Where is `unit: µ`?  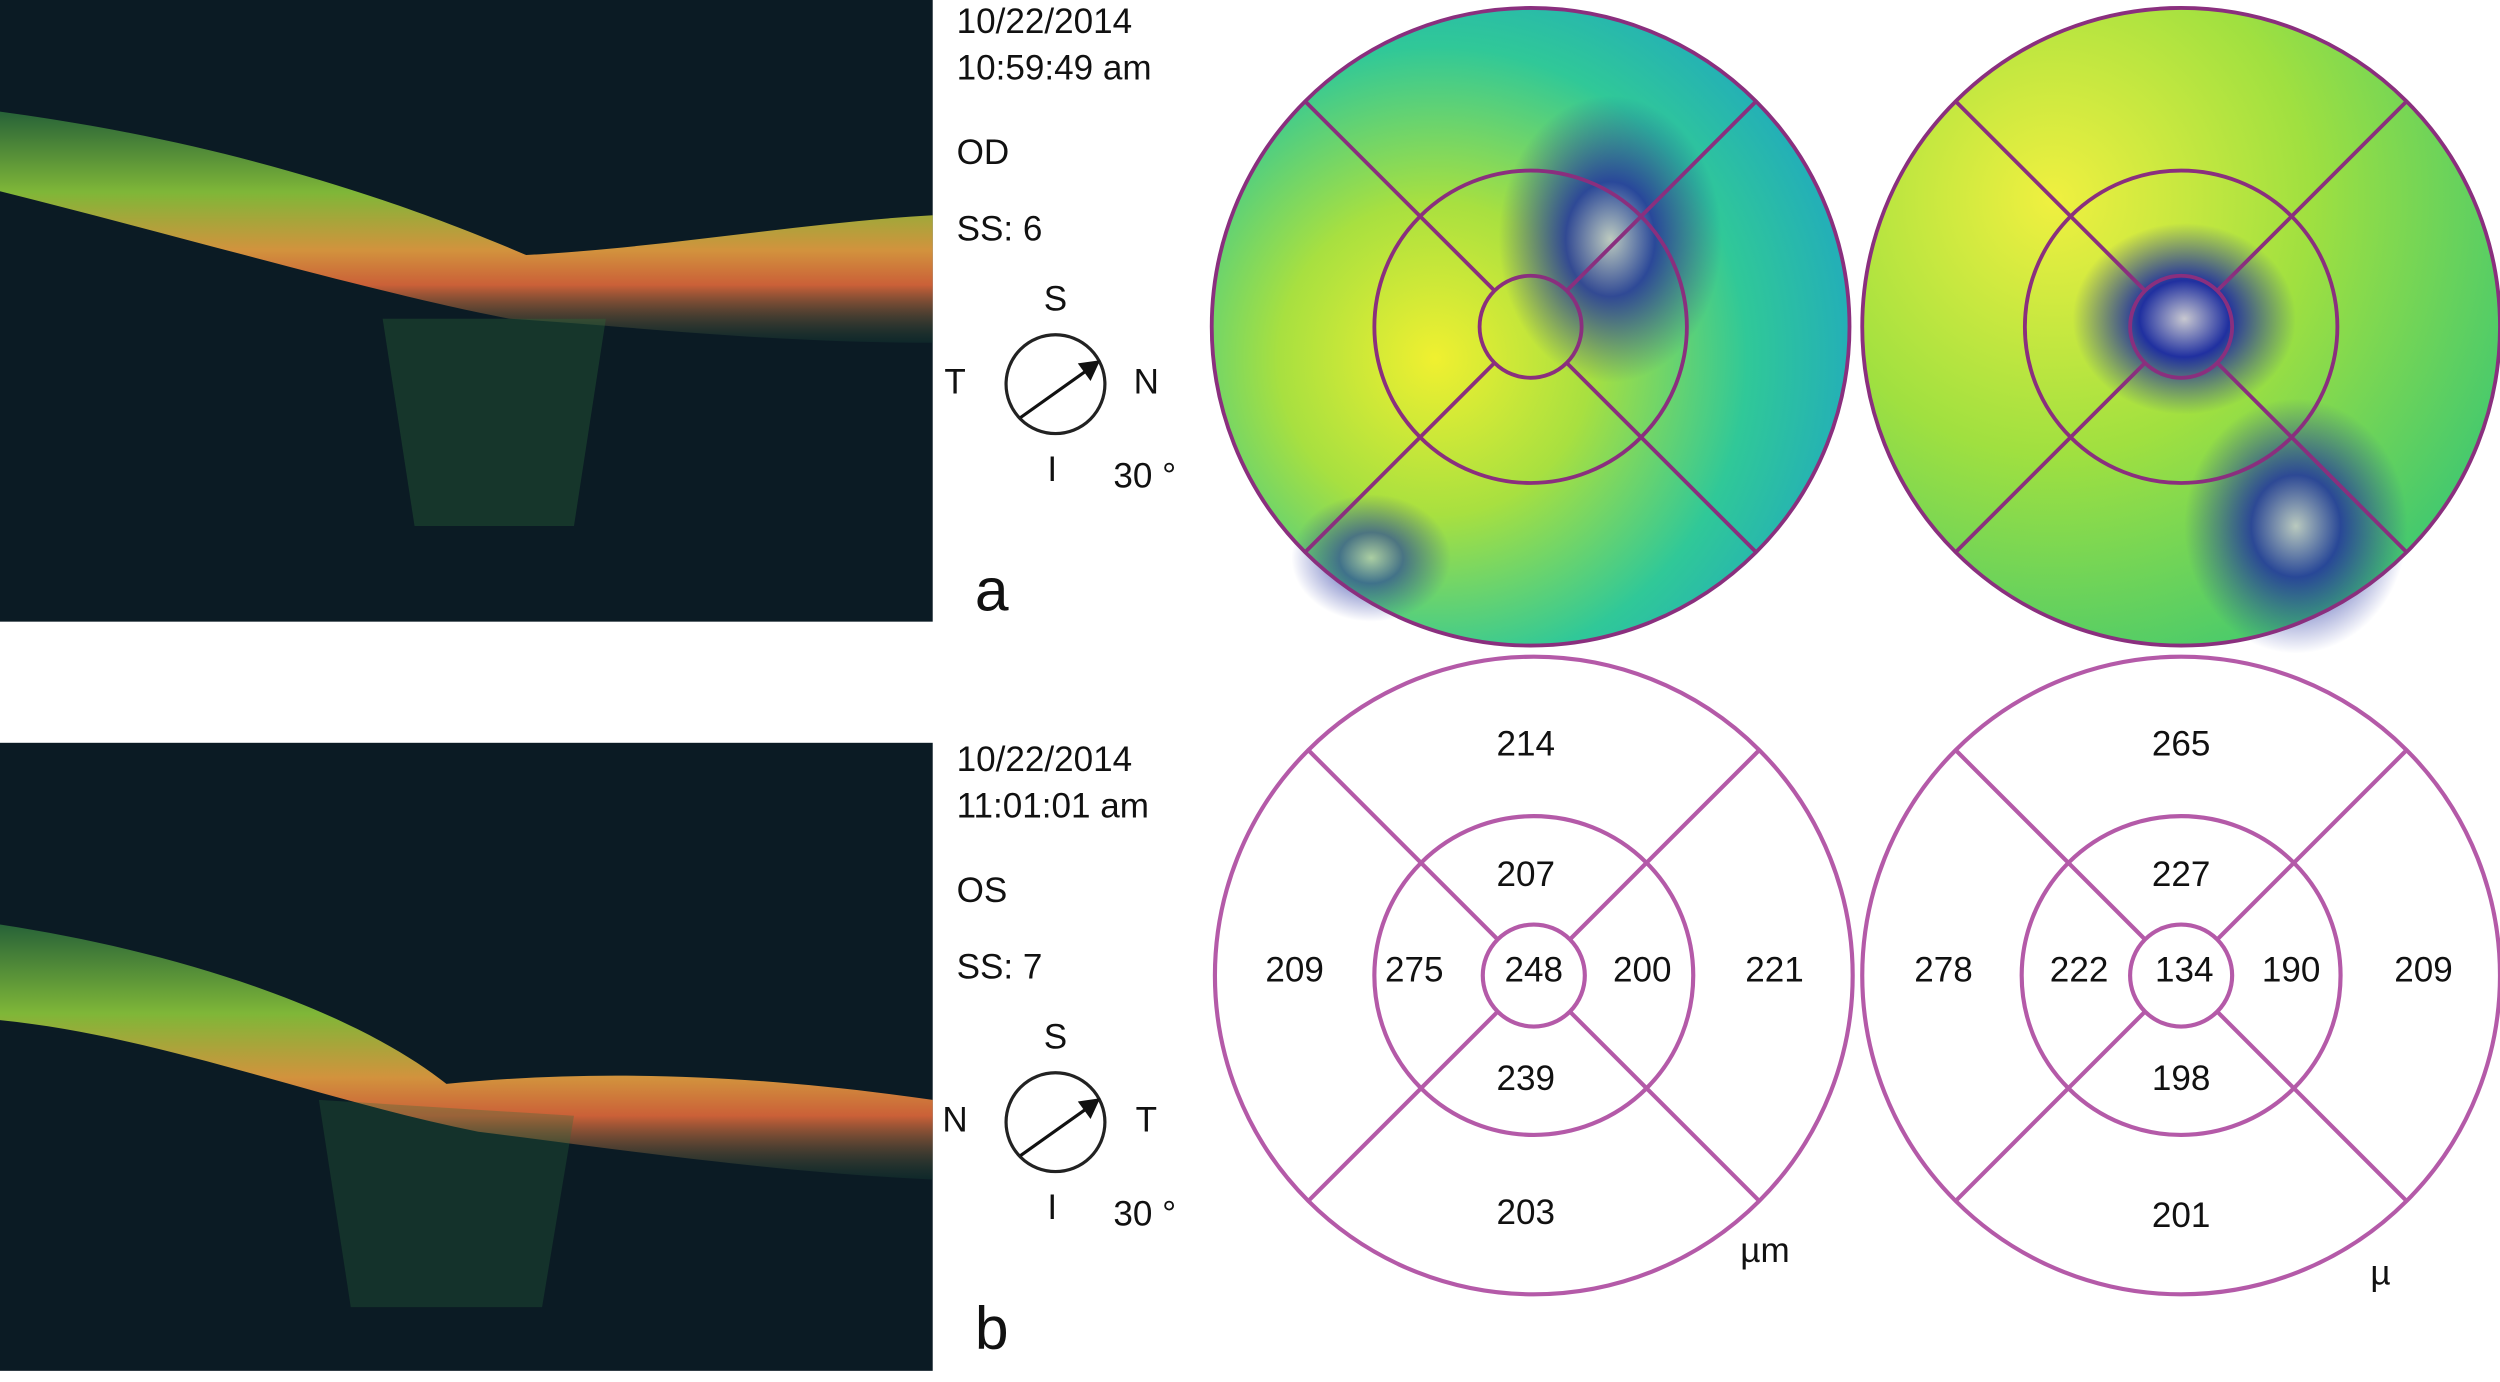 unit: µ is located at coordinates (2380, 1272).